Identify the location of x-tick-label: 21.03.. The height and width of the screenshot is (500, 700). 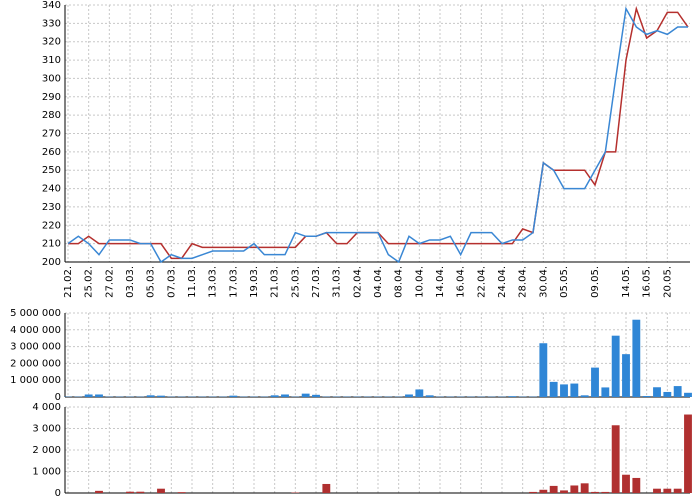
(275, 282).